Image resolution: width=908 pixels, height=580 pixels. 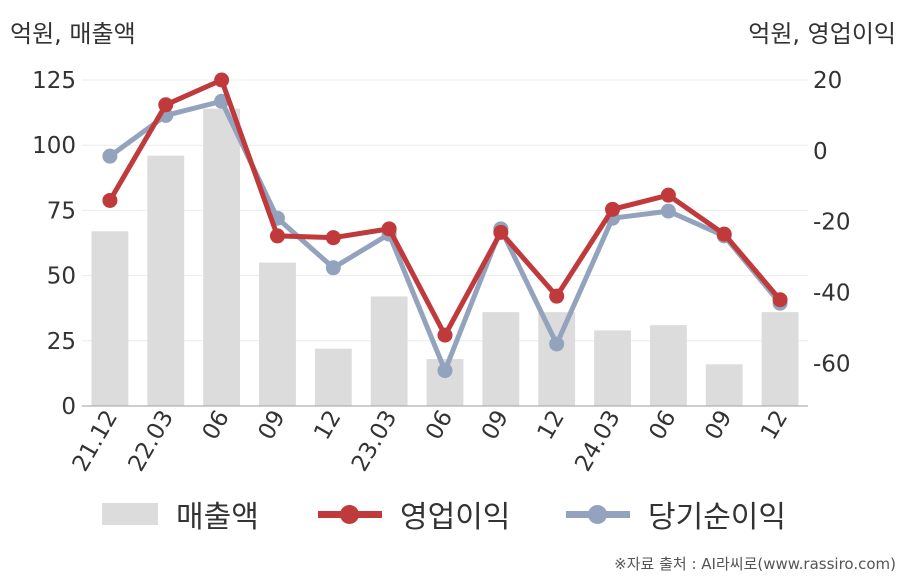 I want to click on right-tick-label: -60, so click(x=832, y=364).